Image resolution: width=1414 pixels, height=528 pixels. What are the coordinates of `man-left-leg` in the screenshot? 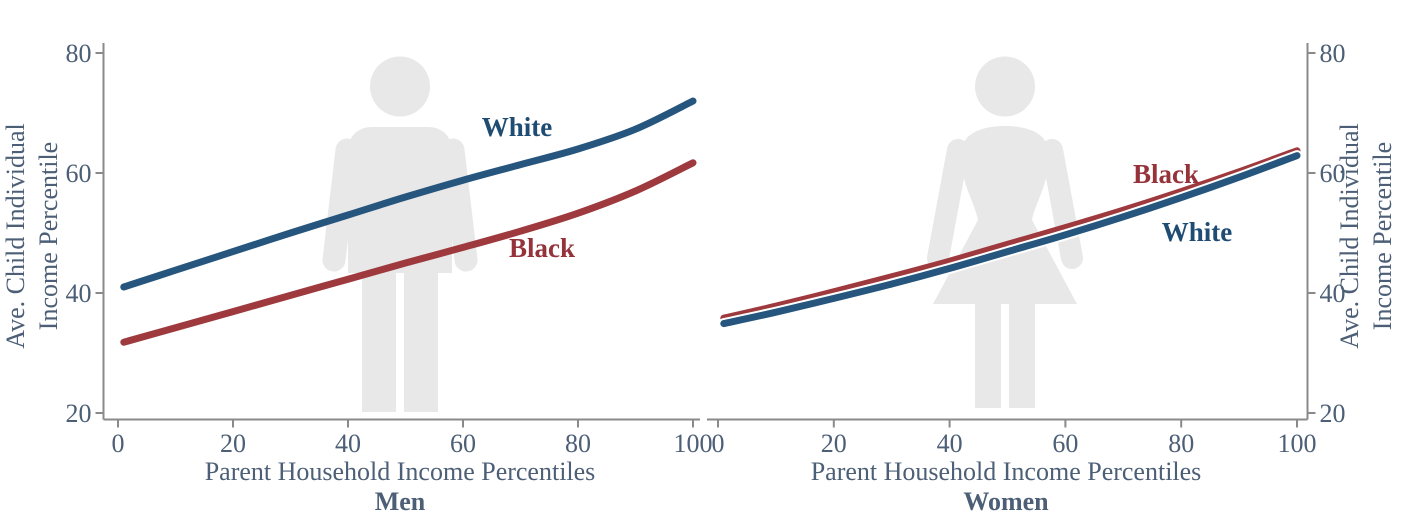 It's located at (379, 341).